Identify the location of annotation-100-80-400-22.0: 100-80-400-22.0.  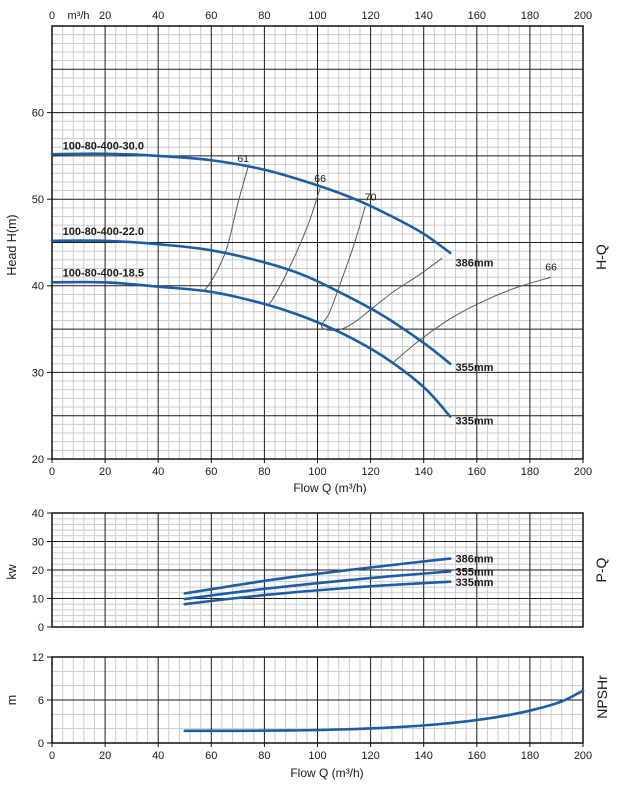
(103, 232).